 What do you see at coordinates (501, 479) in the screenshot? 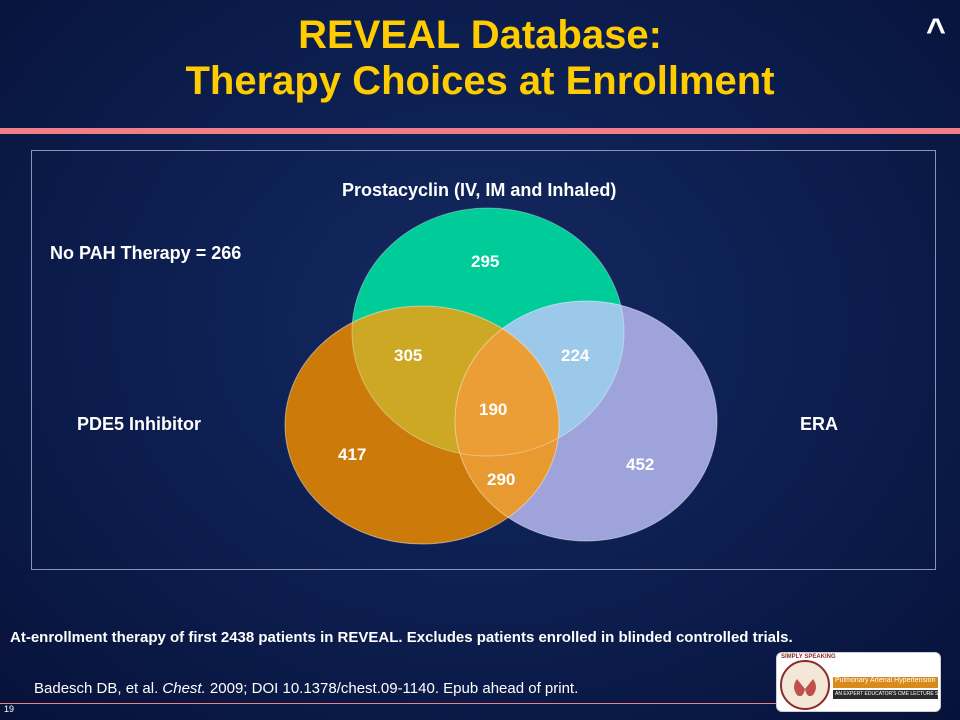
I see `value-pde5-era: 290` at bounding box center [501, 479].